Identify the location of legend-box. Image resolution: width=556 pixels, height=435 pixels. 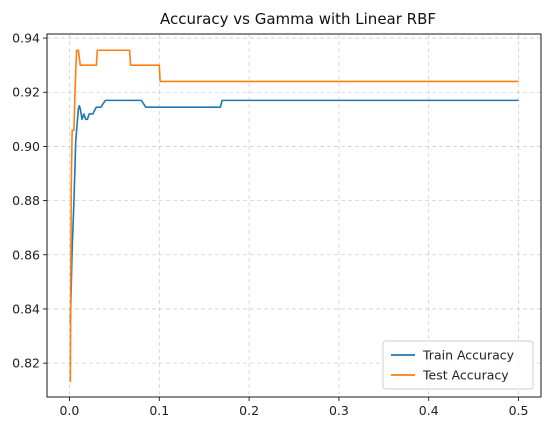
(458, 365).